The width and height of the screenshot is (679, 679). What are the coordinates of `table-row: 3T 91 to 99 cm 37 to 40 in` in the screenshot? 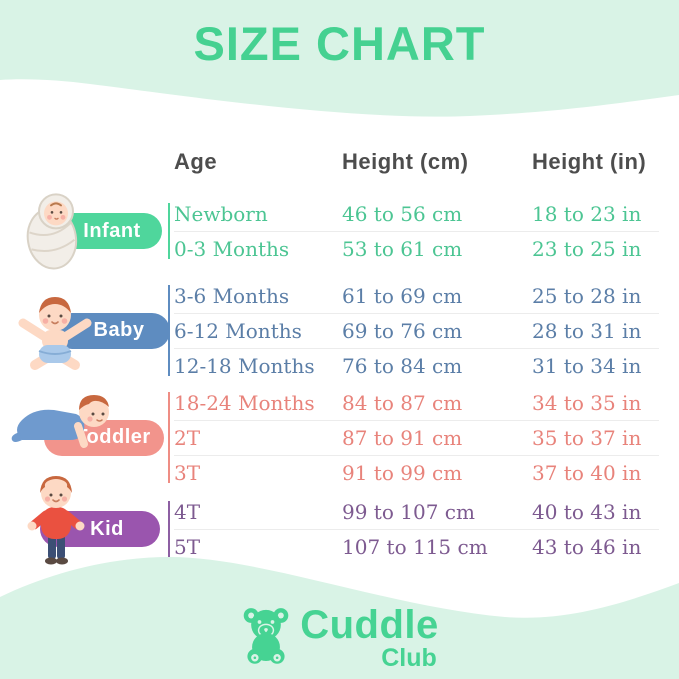 It's located at (338, 472).